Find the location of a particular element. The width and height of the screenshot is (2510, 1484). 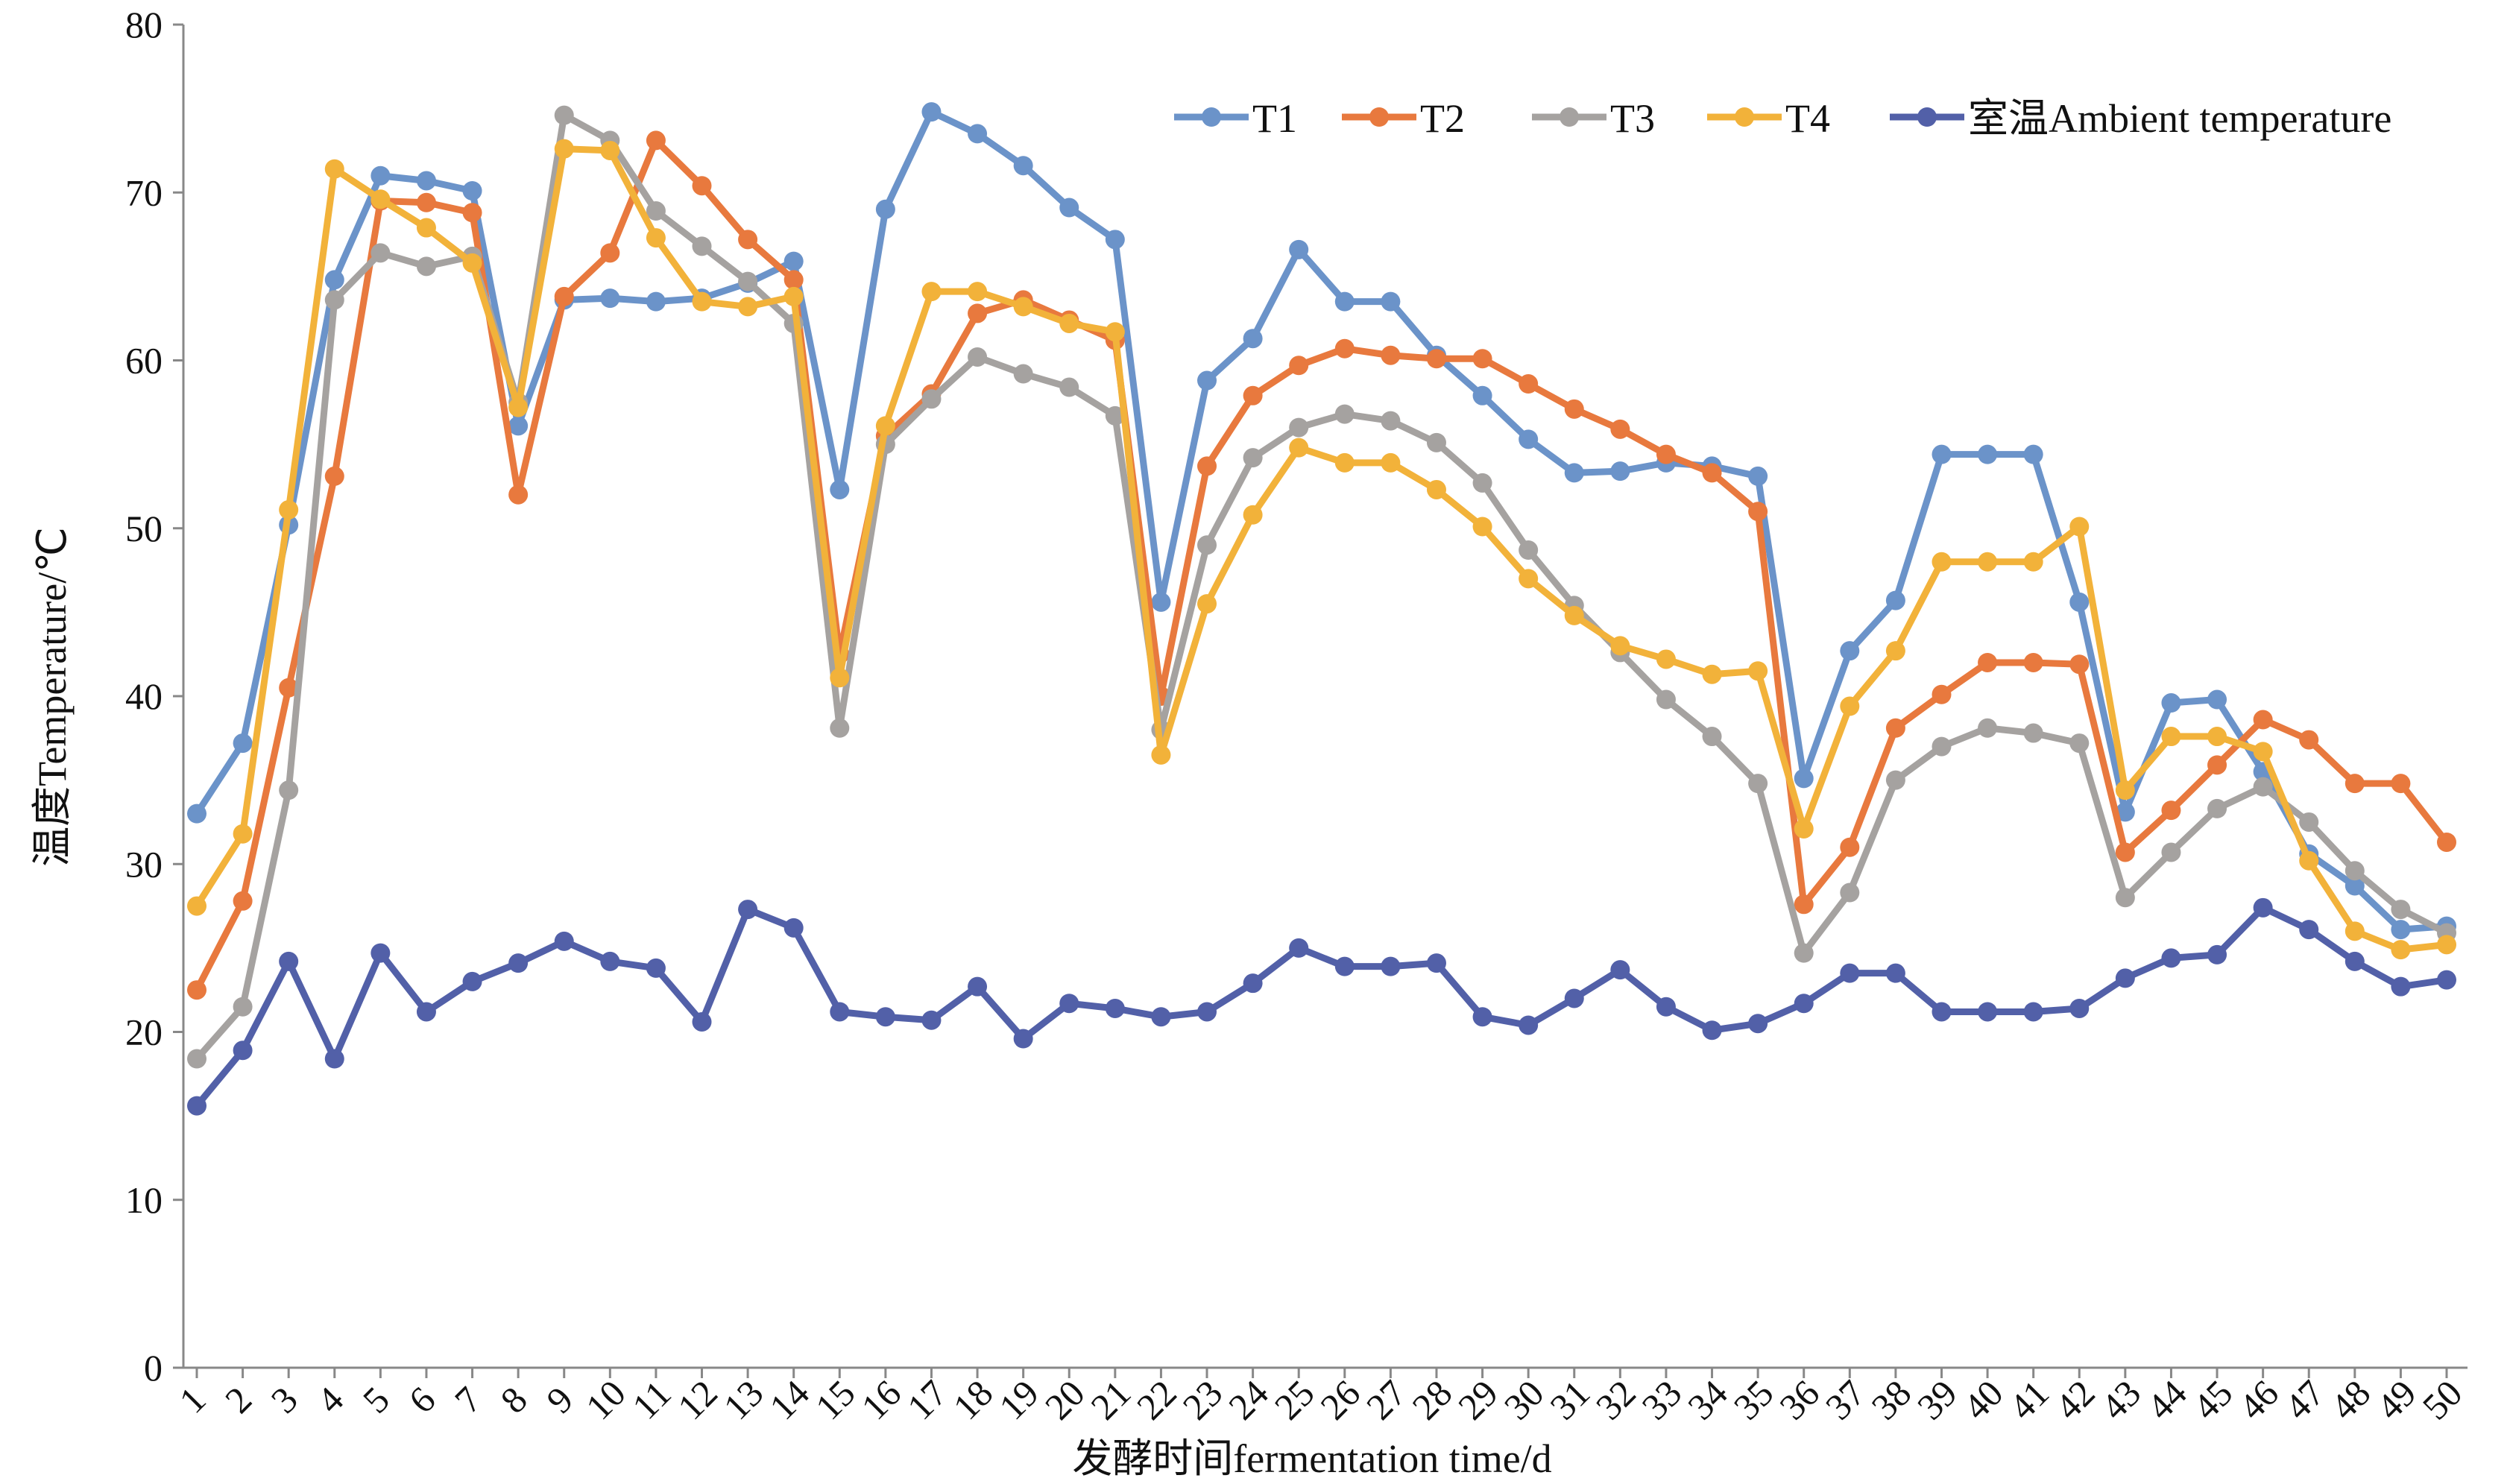

y-tick-label: 40 is located at coordinates (144, 696).